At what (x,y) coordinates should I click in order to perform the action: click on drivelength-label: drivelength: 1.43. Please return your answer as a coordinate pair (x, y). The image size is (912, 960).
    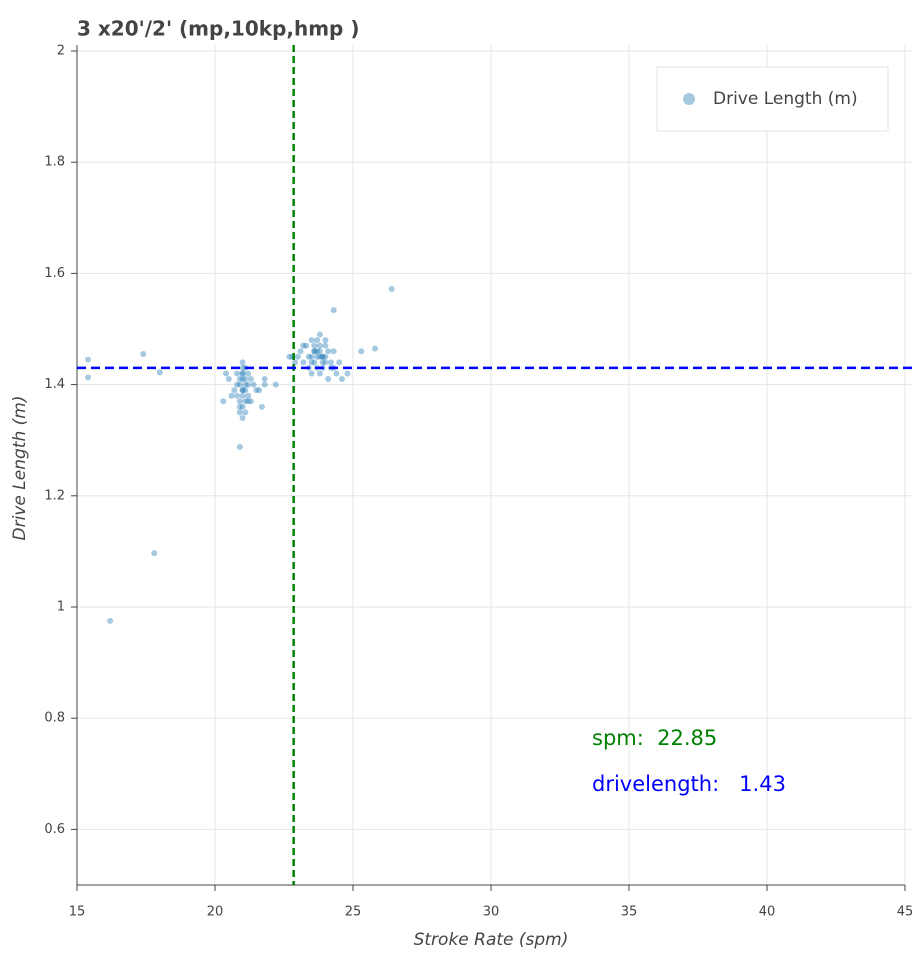
    Looking at the image, I should click on (689, 784).